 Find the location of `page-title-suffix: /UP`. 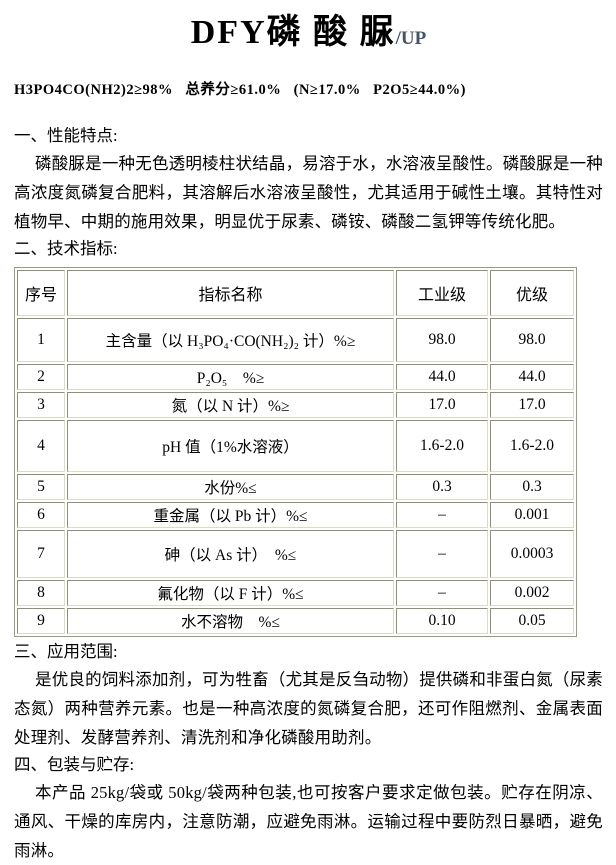

page-title-suffix: /UP is located at coordinates (411, 38).